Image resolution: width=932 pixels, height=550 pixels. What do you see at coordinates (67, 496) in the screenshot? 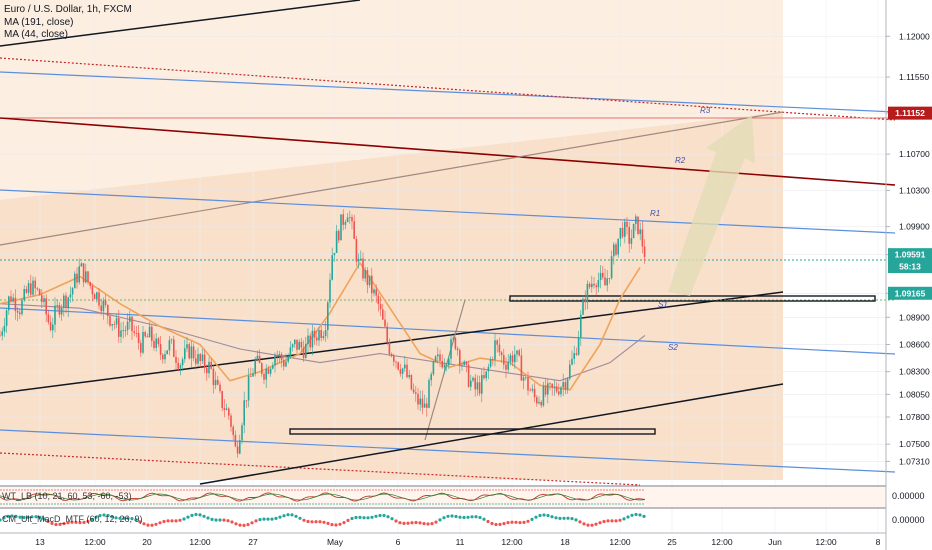
I see `wt-indicator-label: WT_LB (10, 21, 60, 53, -60, -53)` at bounding box center [67, 496].